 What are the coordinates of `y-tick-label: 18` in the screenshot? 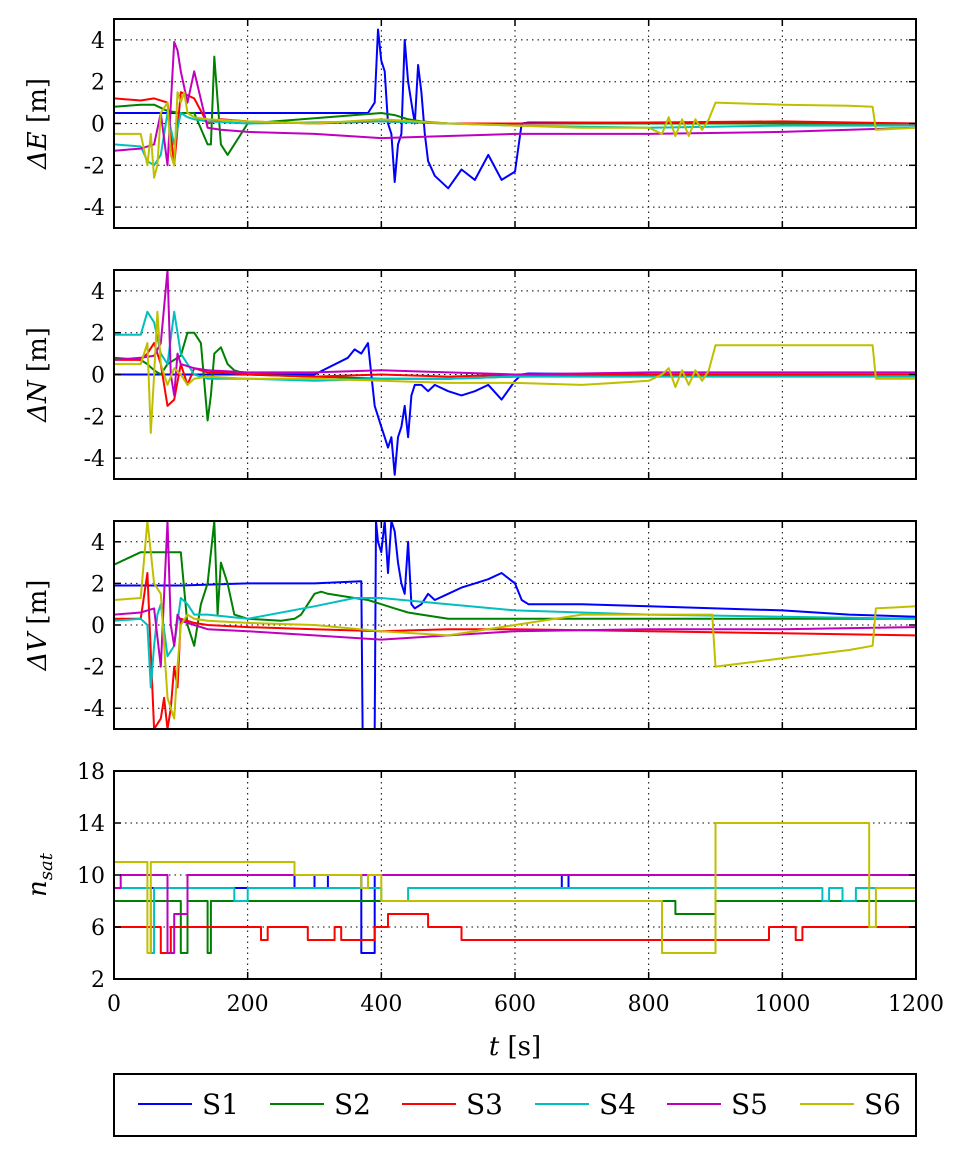 It's located at (91, 772).